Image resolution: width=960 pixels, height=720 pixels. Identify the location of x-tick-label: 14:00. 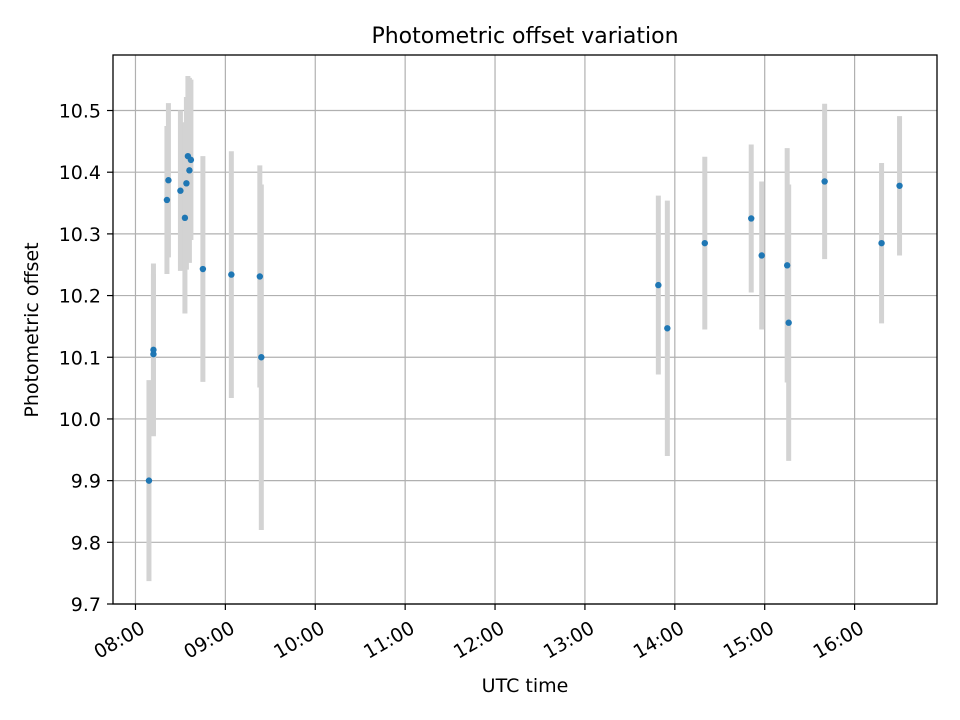
(659, 640).